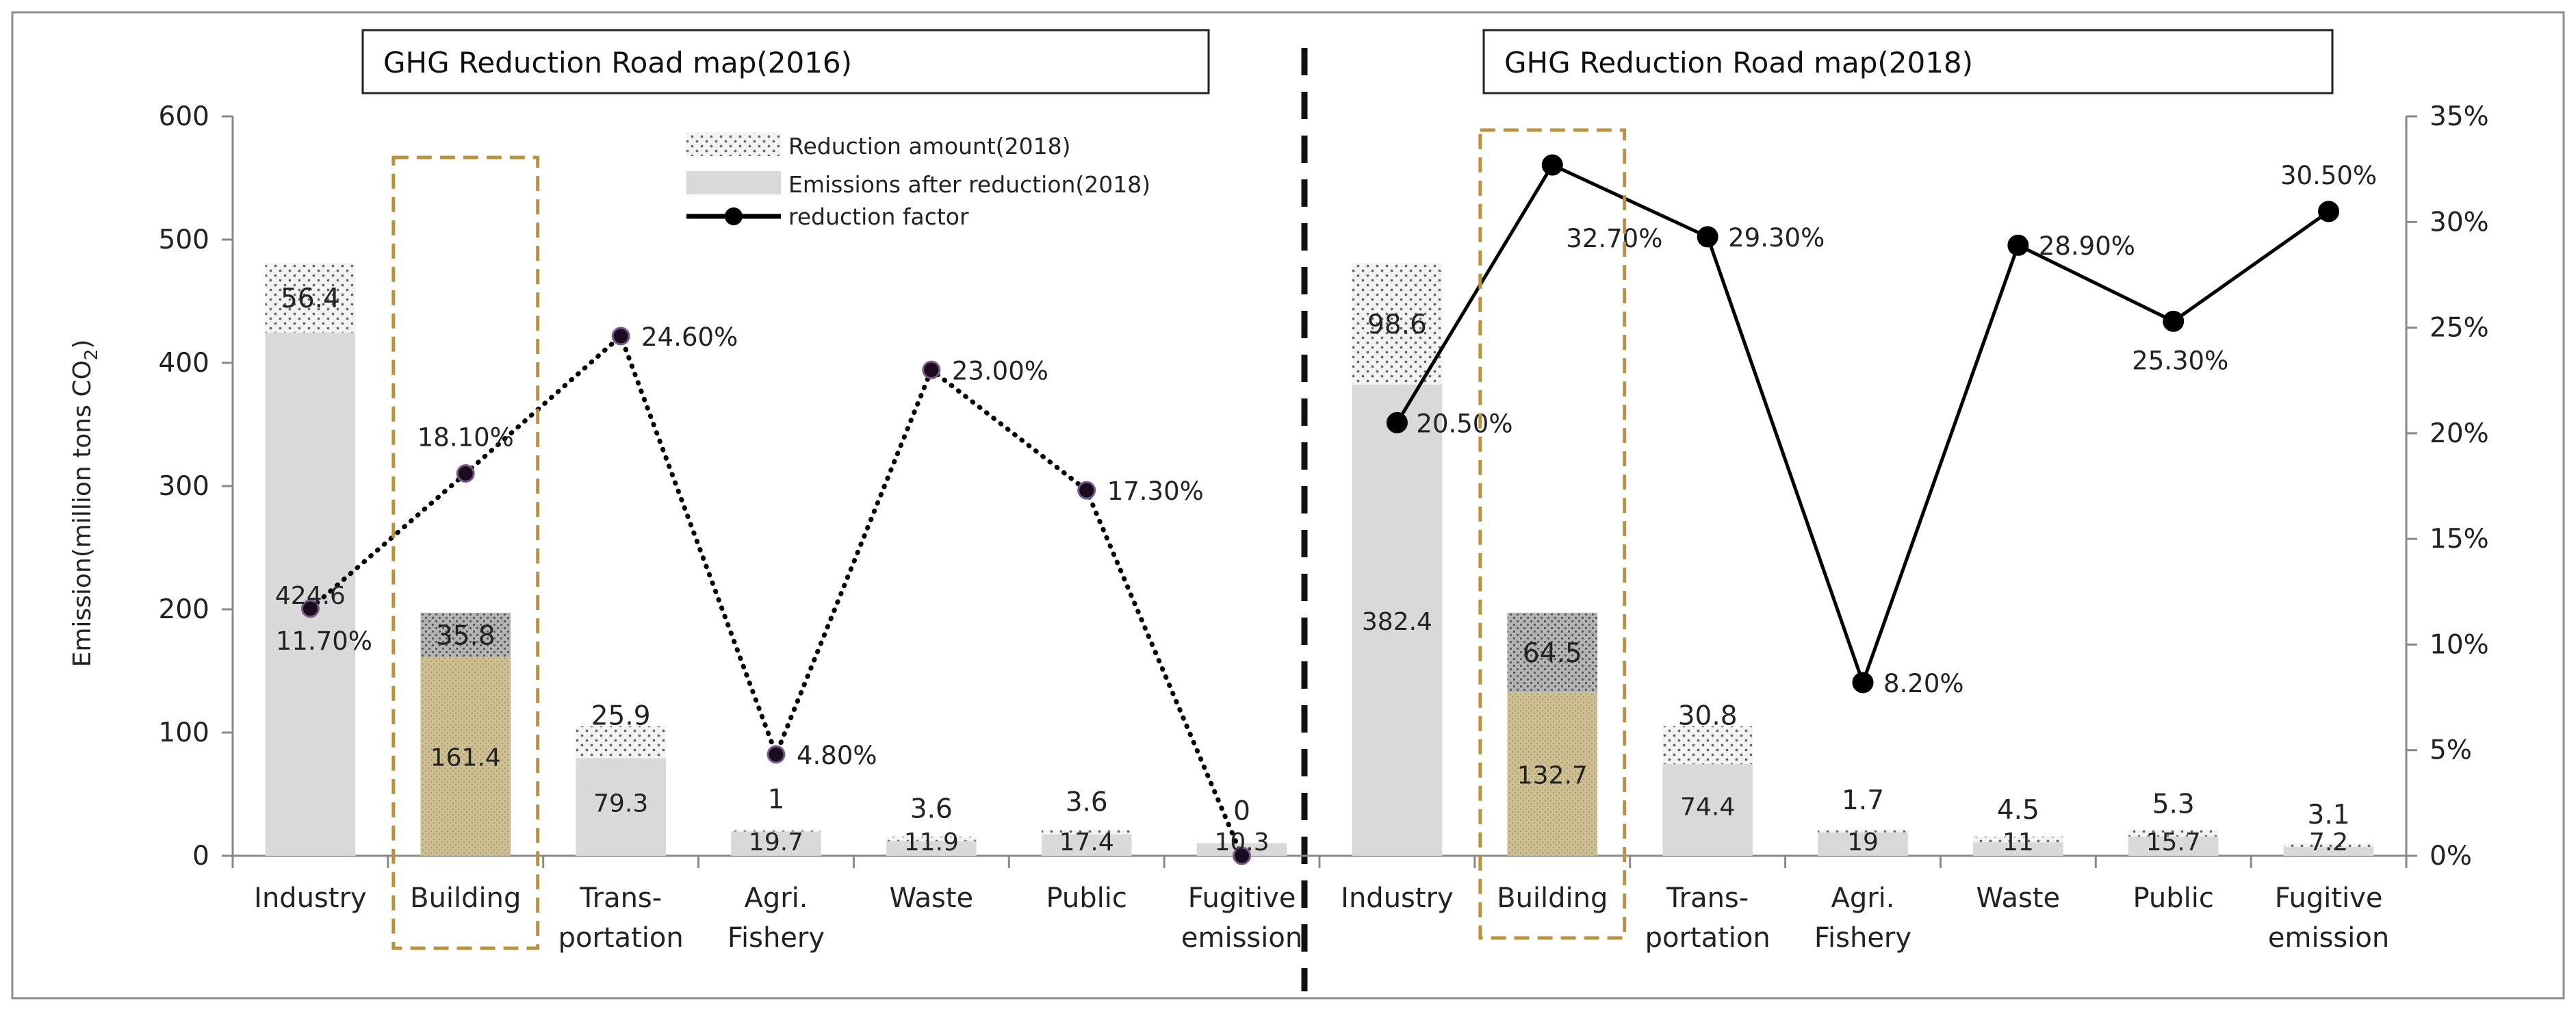 The image size is (2576, 1016). I want to click on y-tick-label: 100, so click(184, 733).